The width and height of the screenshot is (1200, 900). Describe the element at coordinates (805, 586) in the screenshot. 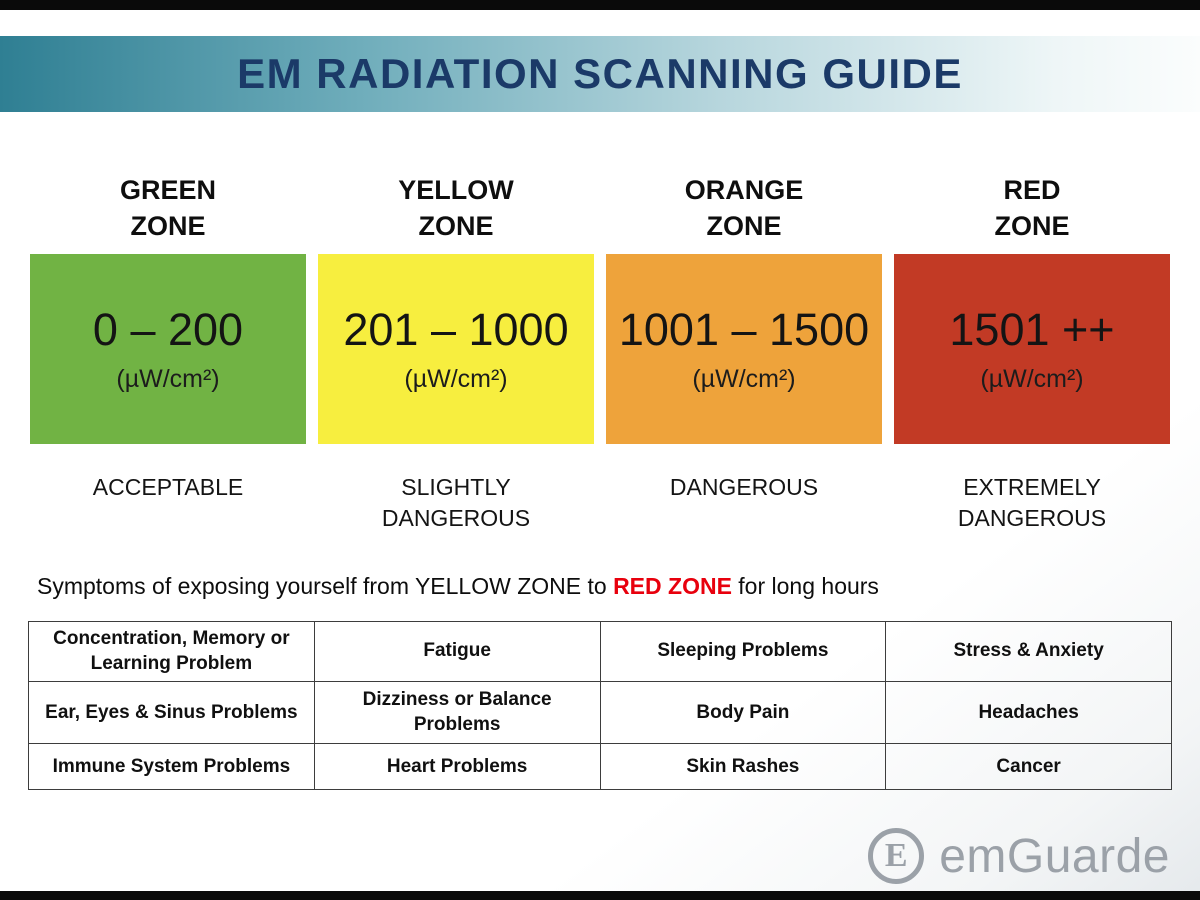

I see `symptoms-heading-text-after: for long hours` at that location.